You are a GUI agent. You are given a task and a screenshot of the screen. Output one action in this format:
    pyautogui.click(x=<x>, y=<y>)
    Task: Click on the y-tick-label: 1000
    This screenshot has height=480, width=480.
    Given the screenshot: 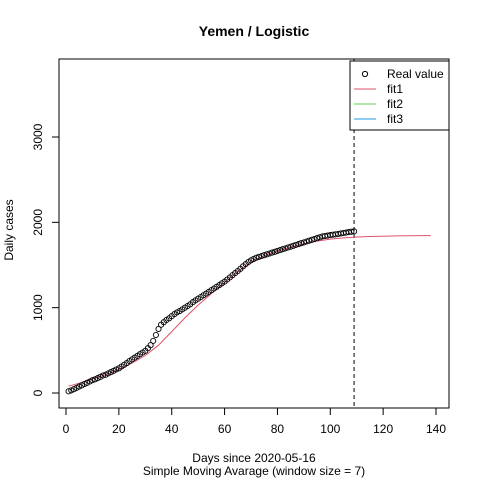 What is the action you would take?
    pyautogui.click(x=38, y=307)
    